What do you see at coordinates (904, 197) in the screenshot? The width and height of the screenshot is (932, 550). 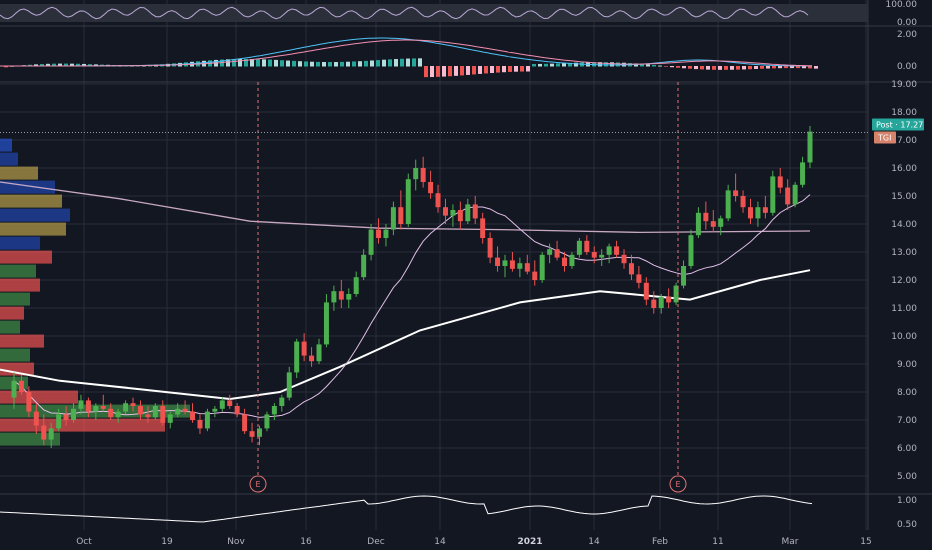 I see `price-tick-label: 15.00` at bounding box center [904, 197].